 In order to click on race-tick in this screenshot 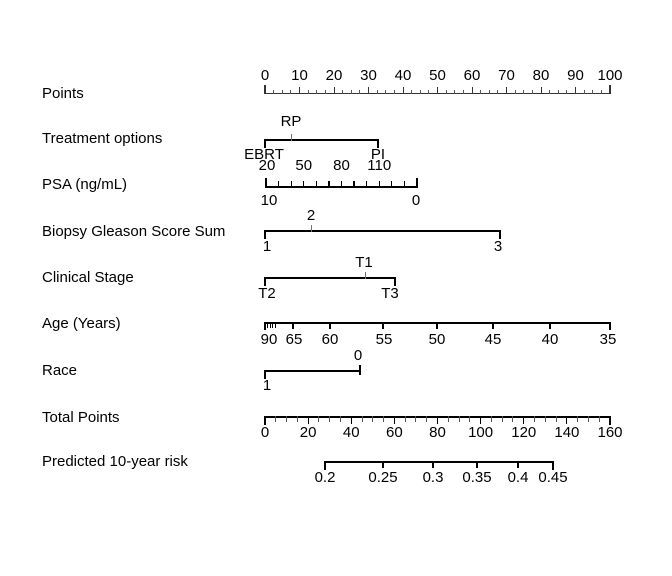, I will do `click(360, 370)`.